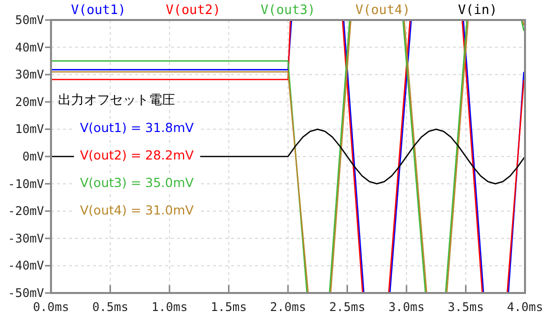 The image size is (546, 323). What do you see at coordinates (33, 157) in the screenshot?
I see `y-tick-label: 0mV` at bounding box center [33, 157].